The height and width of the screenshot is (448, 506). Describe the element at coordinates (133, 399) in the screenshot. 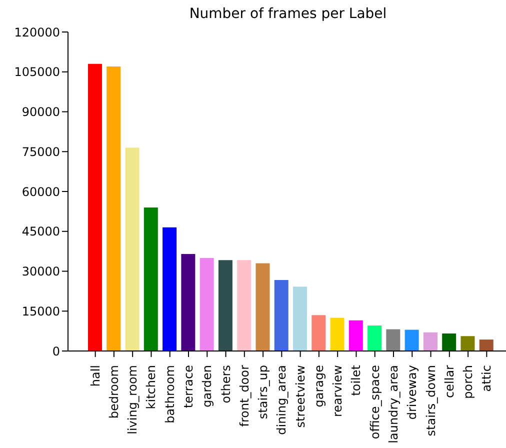

I see `x-tick-label: living_room` at that location.